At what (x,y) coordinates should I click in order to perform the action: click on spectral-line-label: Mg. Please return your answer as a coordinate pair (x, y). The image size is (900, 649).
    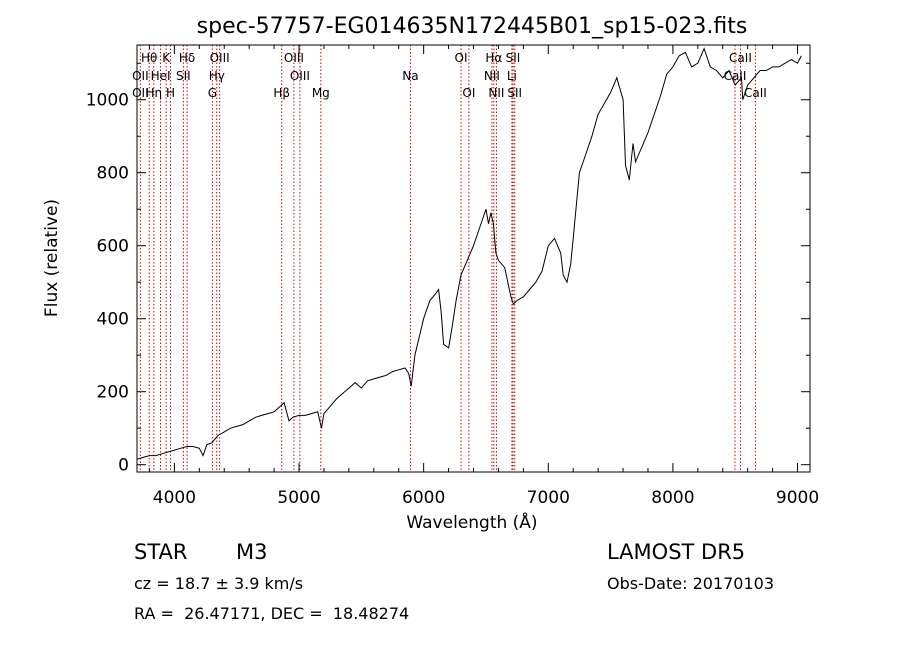
    Looking at the image, I should click on (321, 93).